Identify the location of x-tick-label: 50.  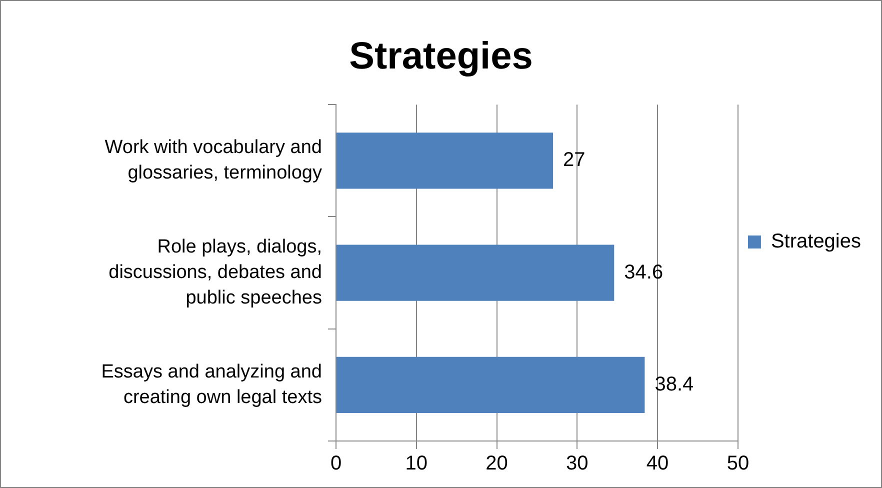
(738, 463).